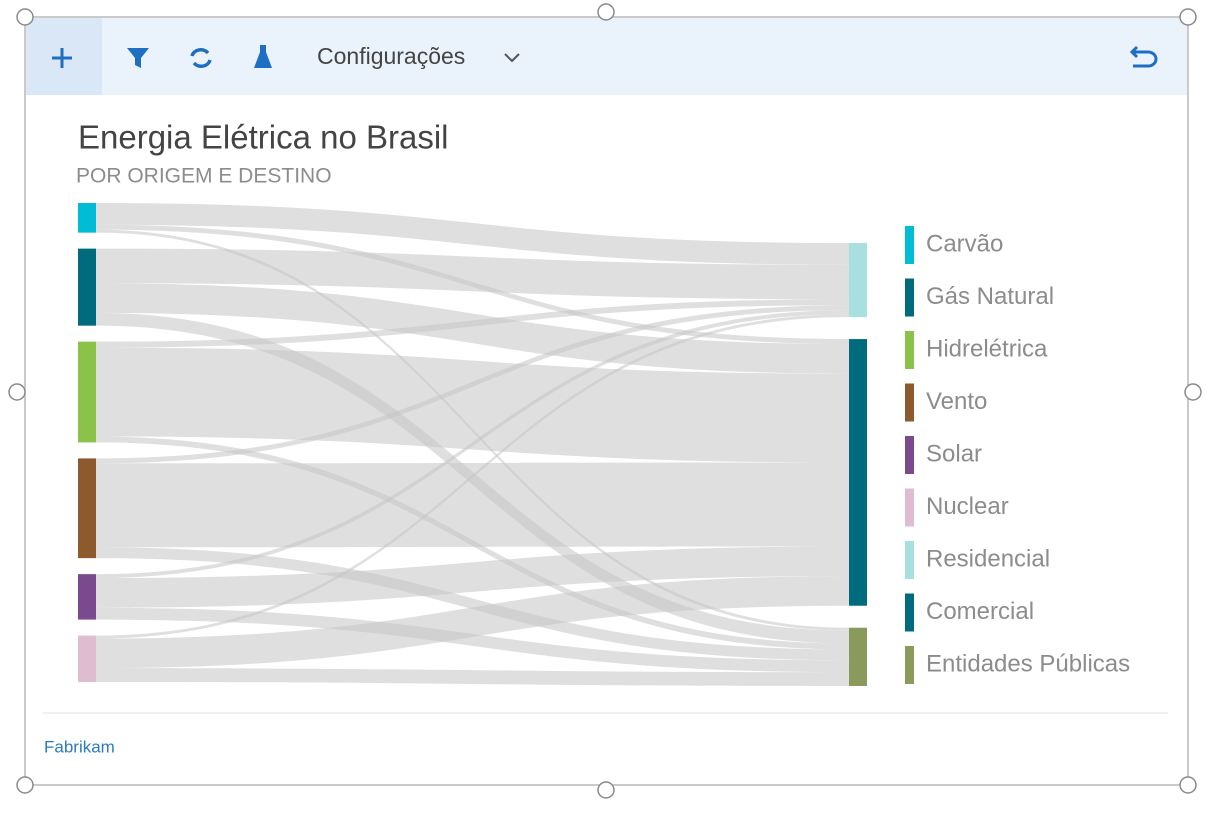 This screenshot has height=817, width=1210. I want to click on plus-icon, so click(62, 58).